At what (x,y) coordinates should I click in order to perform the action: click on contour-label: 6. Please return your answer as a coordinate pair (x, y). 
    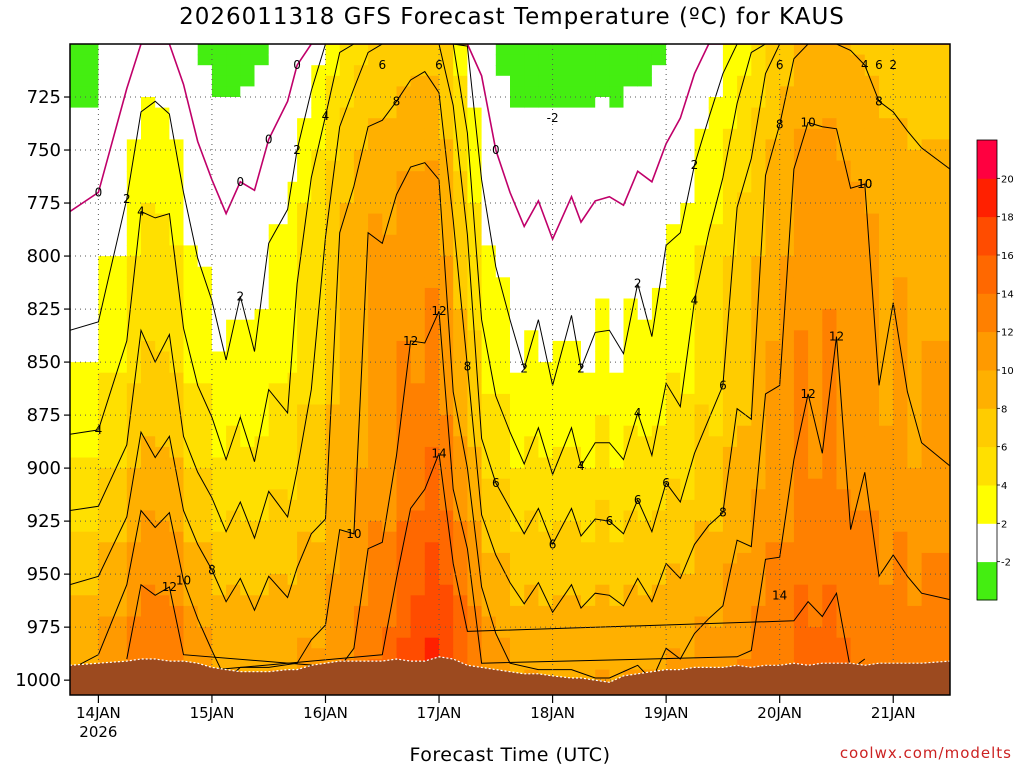
    Looking at the image, I should click on (638, 500).